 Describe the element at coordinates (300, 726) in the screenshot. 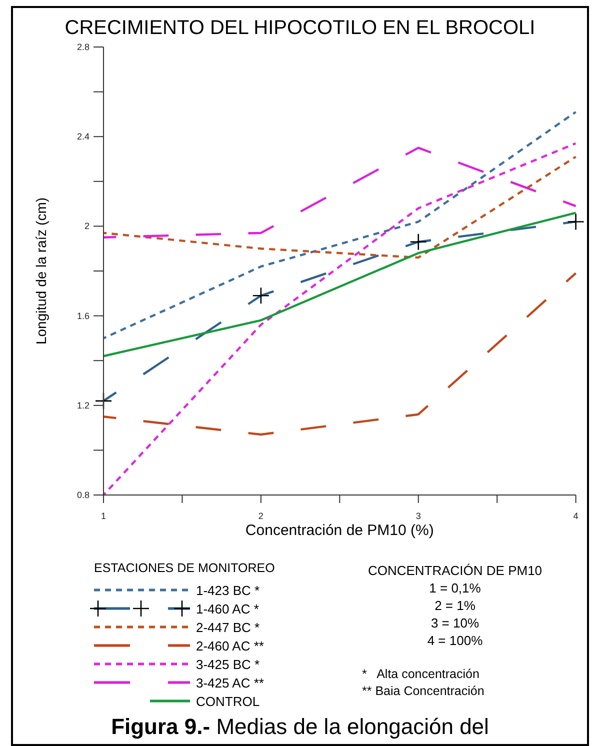

I see `text: Figura 9.- Medias de la elongación del` at that location.